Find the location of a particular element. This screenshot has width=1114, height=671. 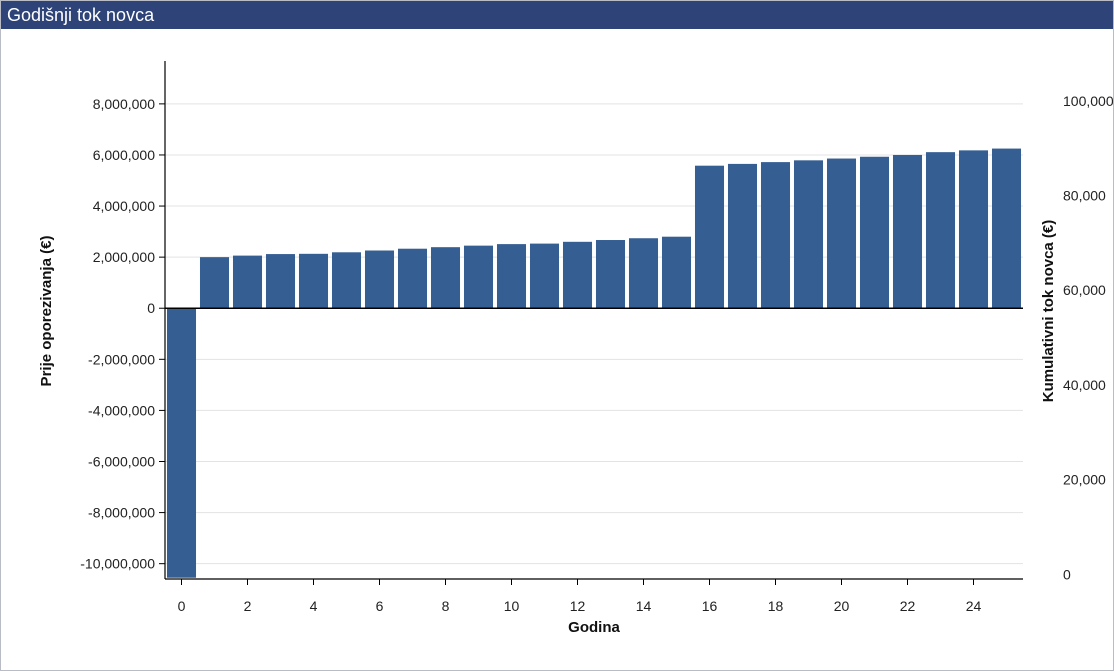

x-tick-label: 0 is located at coordinates (182, 606).